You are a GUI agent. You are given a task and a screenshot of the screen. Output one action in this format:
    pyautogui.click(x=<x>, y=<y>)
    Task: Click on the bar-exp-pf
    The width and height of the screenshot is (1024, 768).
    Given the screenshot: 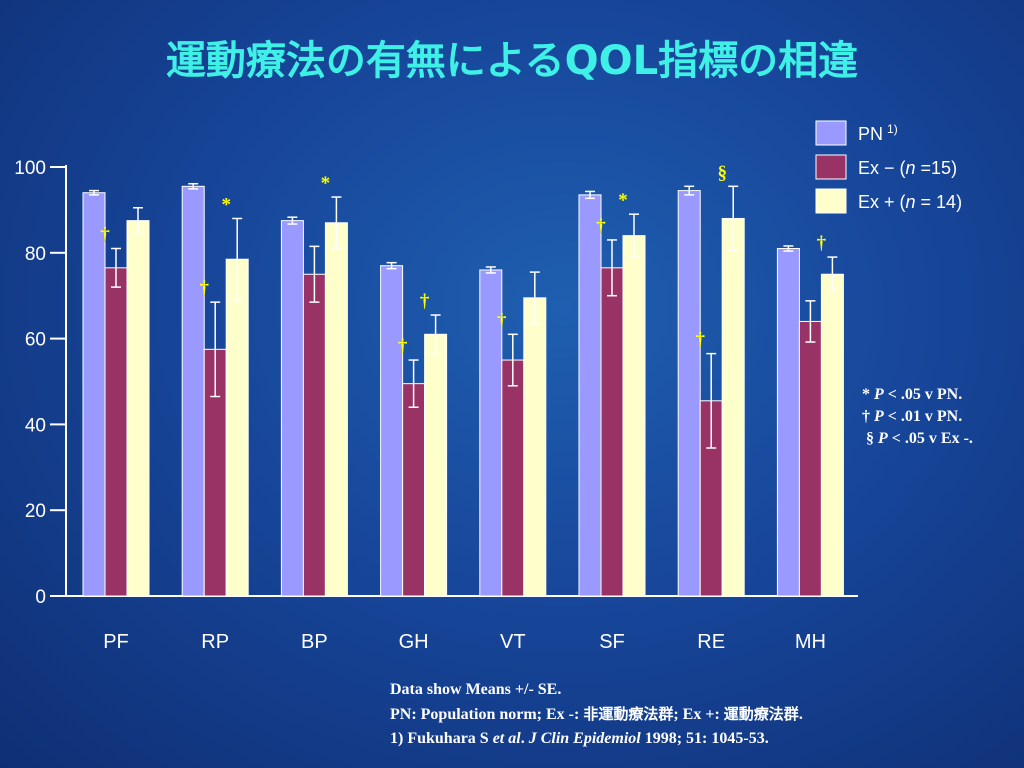 What is the action you would take?
    pyautogui.click(x=138, y=408)
    